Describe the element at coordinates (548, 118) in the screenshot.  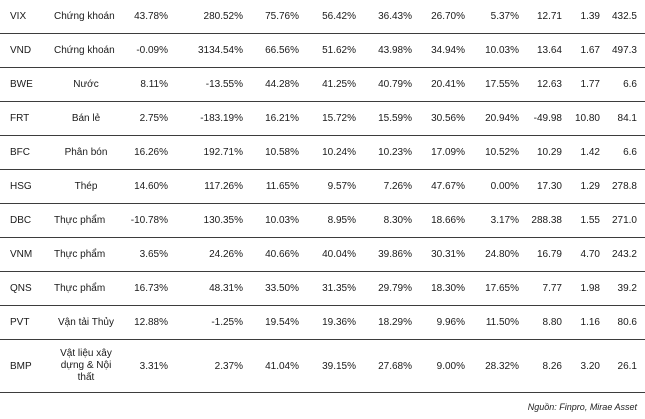
I see `value-cell: -49.98` at that location.